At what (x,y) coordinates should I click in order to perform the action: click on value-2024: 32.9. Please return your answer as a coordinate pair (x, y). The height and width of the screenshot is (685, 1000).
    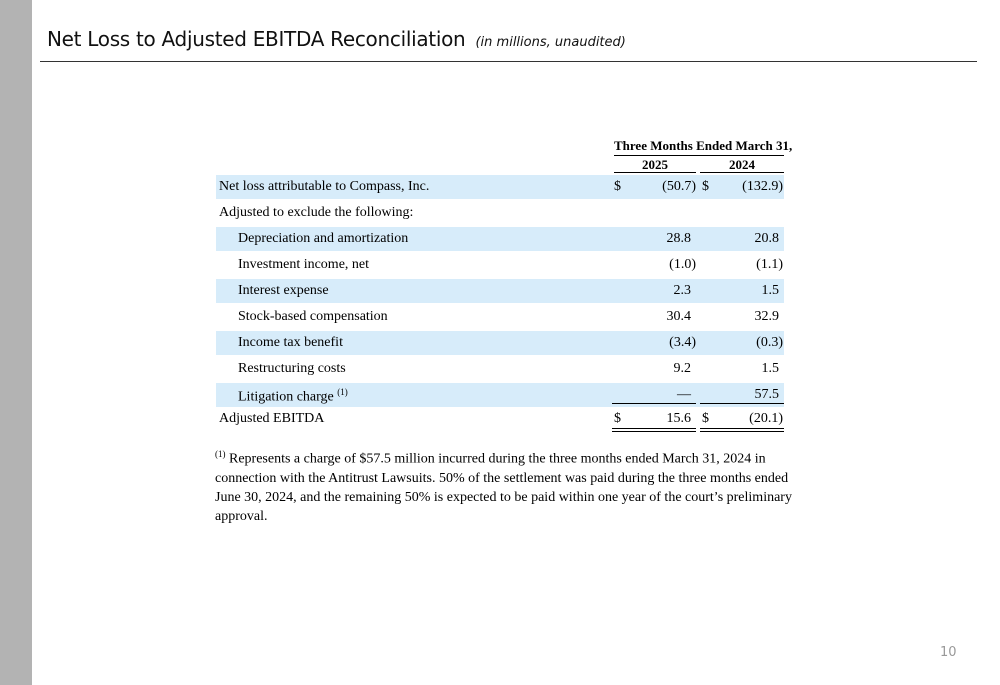
    Looking at the image, I should click on (767, 316).